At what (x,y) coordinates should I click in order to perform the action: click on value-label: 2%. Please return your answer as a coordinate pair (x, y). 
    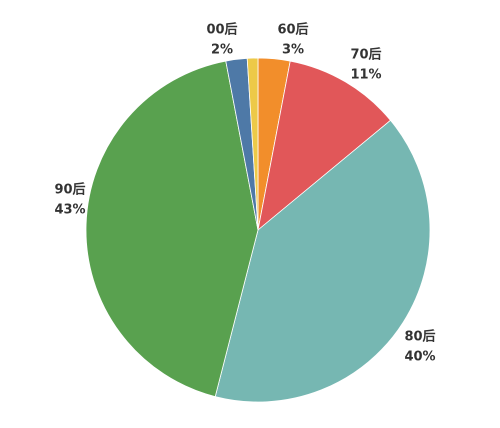
    Looking at the image, I should click on (222, 50).